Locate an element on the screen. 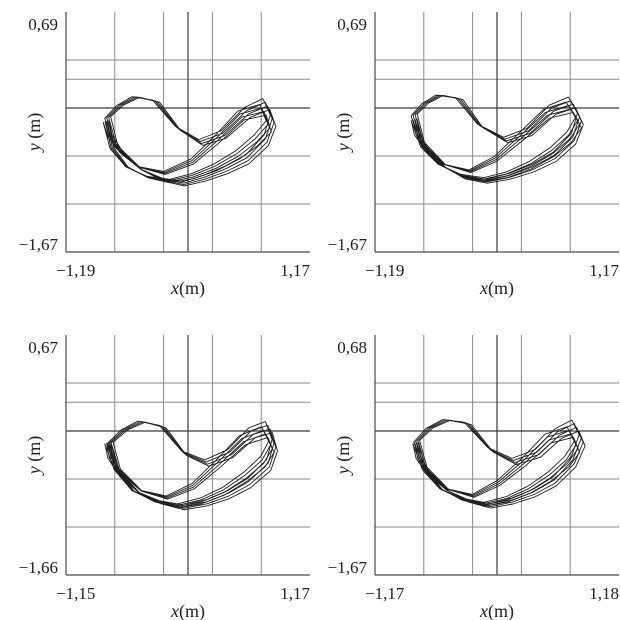  y-tick-label-top: 0,67 is located at coordinates (43, 347).